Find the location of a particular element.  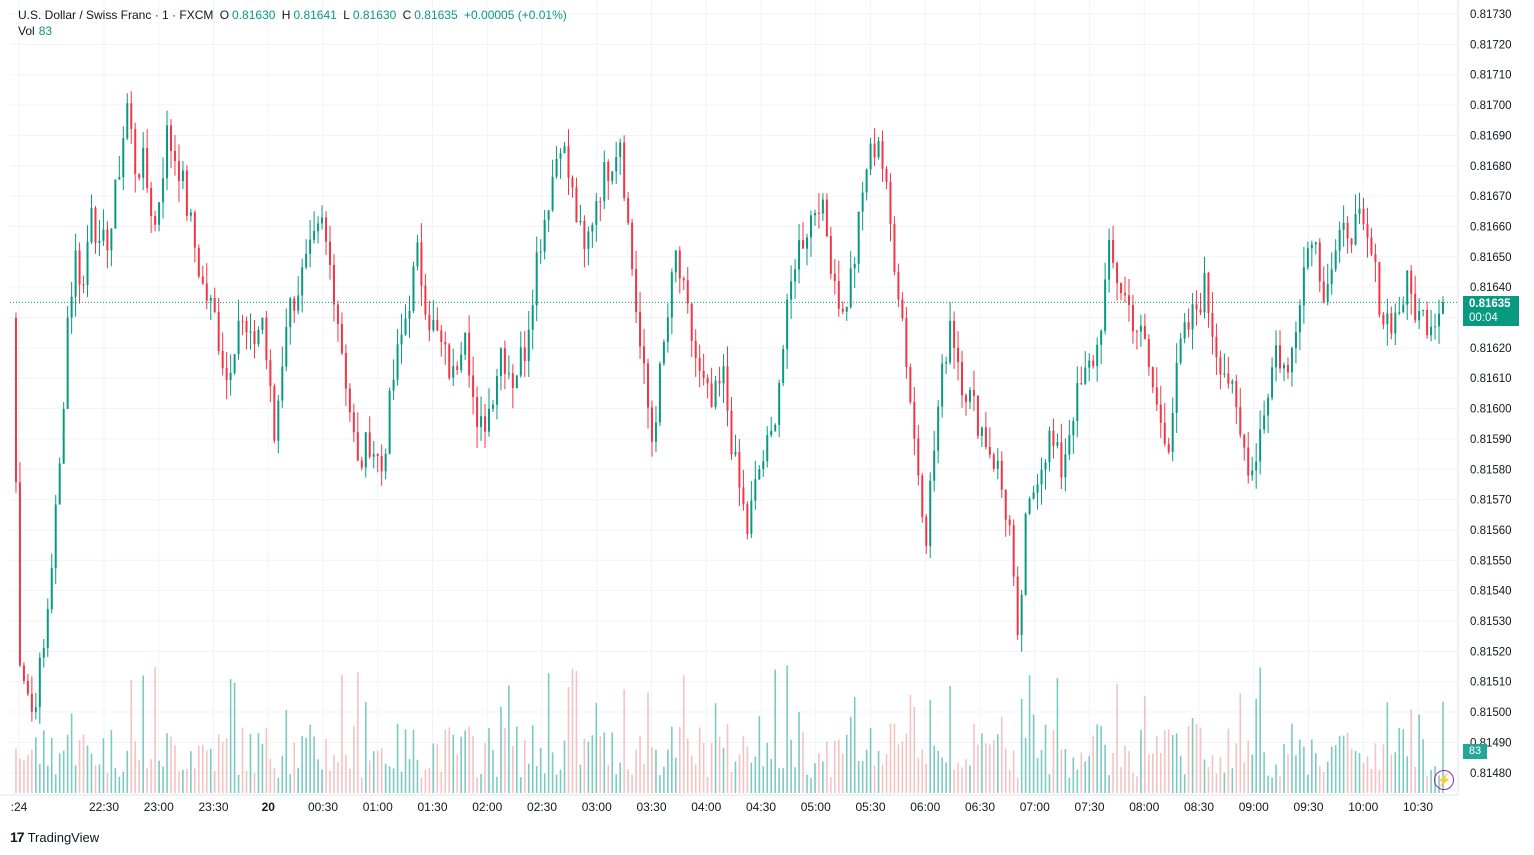

y-tick-label: 0.81730 is located at coordinates (1491, 15).